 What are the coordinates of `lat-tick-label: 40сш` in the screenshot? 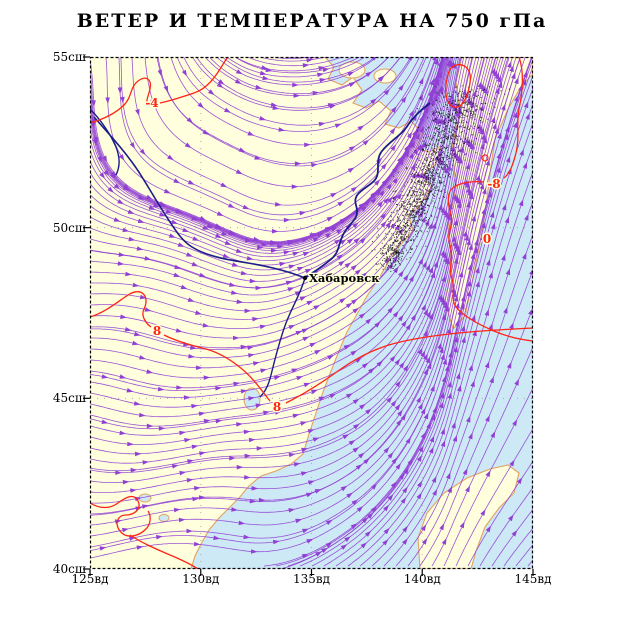 It's located at (69, 569).